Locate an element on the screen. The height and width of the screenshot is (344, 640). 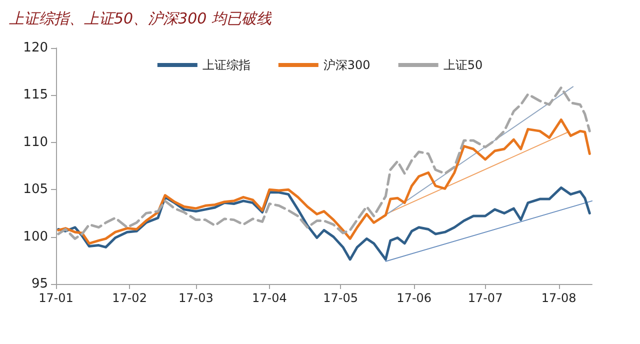
x-tick-label: 17-07 is located at coordinates (485, 298).